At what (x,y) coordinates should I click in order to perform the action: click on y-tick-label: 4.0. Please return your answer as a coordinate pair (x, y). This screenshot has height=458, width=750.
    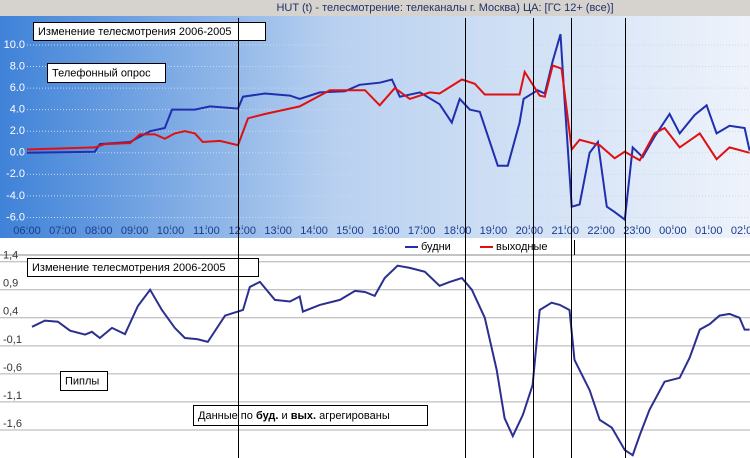
    Looking at the image, I should click on (17, 110).